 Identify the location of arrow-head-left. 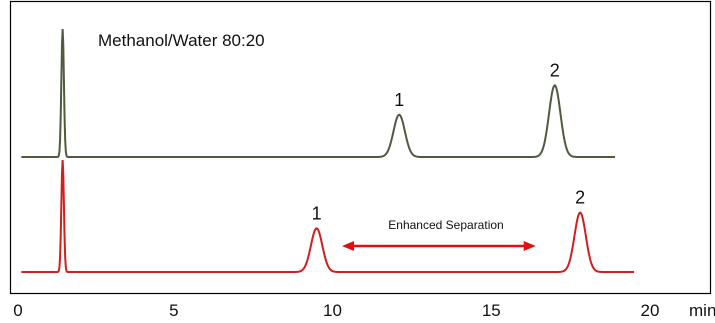
(348, 246).